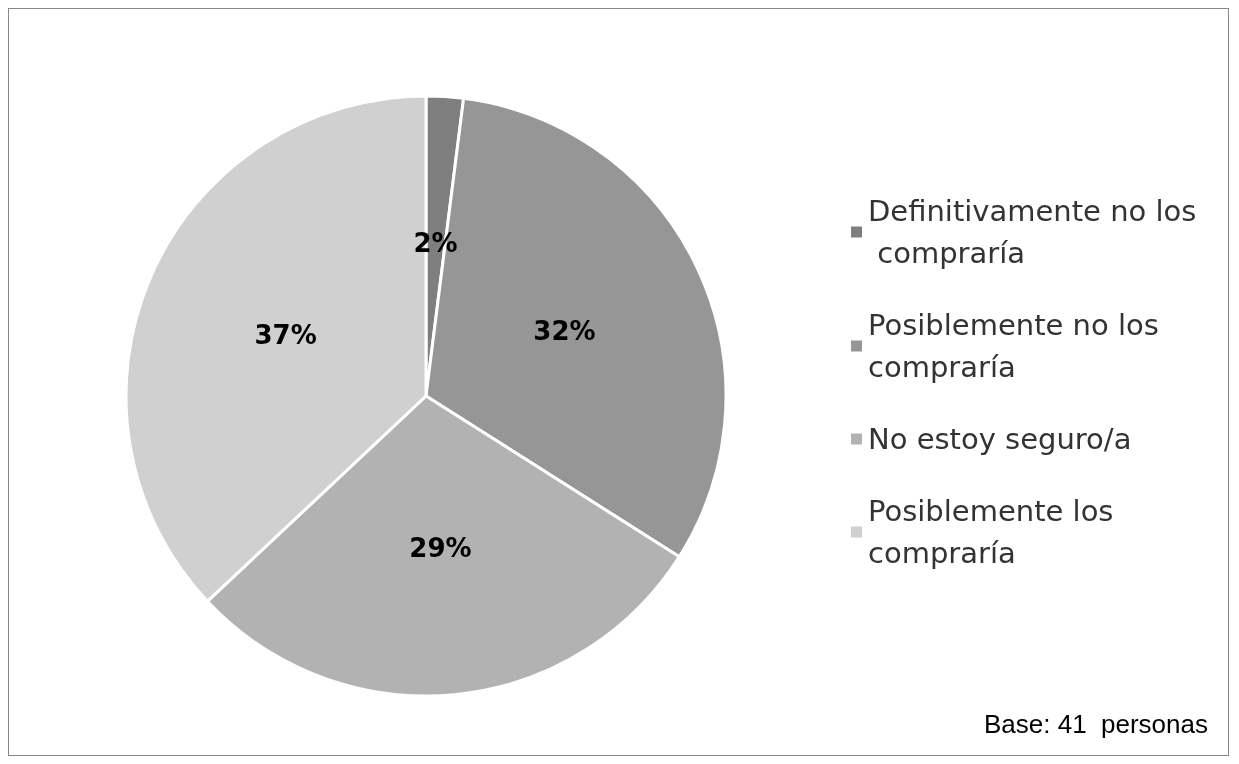 Image resolution: width=1239 pixels, height=764 pixels. Describe the element at coordinates (564, 330) in the screenshot. I see `data-label: 32%` at that location.